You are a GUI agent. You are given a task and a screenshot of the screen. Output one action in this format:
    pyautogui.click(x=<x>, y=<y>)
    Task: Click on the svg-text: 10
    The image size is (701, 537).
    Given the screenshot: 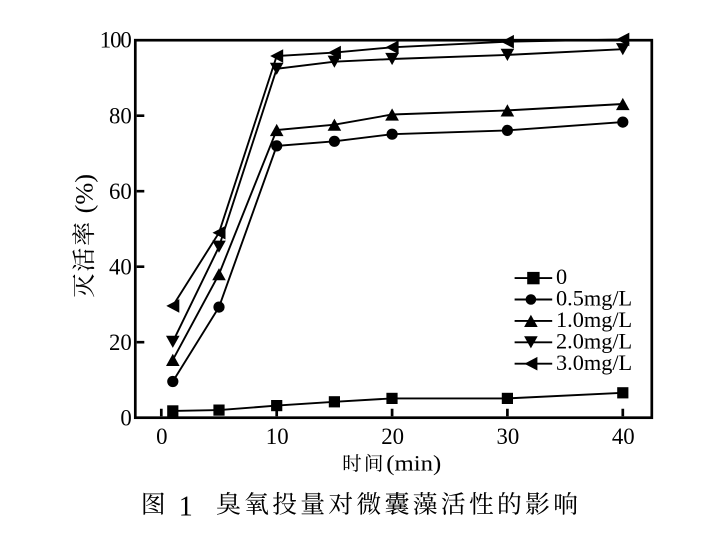 What is the action you would take?
    pyautogui.click(x=277, y=436)
    